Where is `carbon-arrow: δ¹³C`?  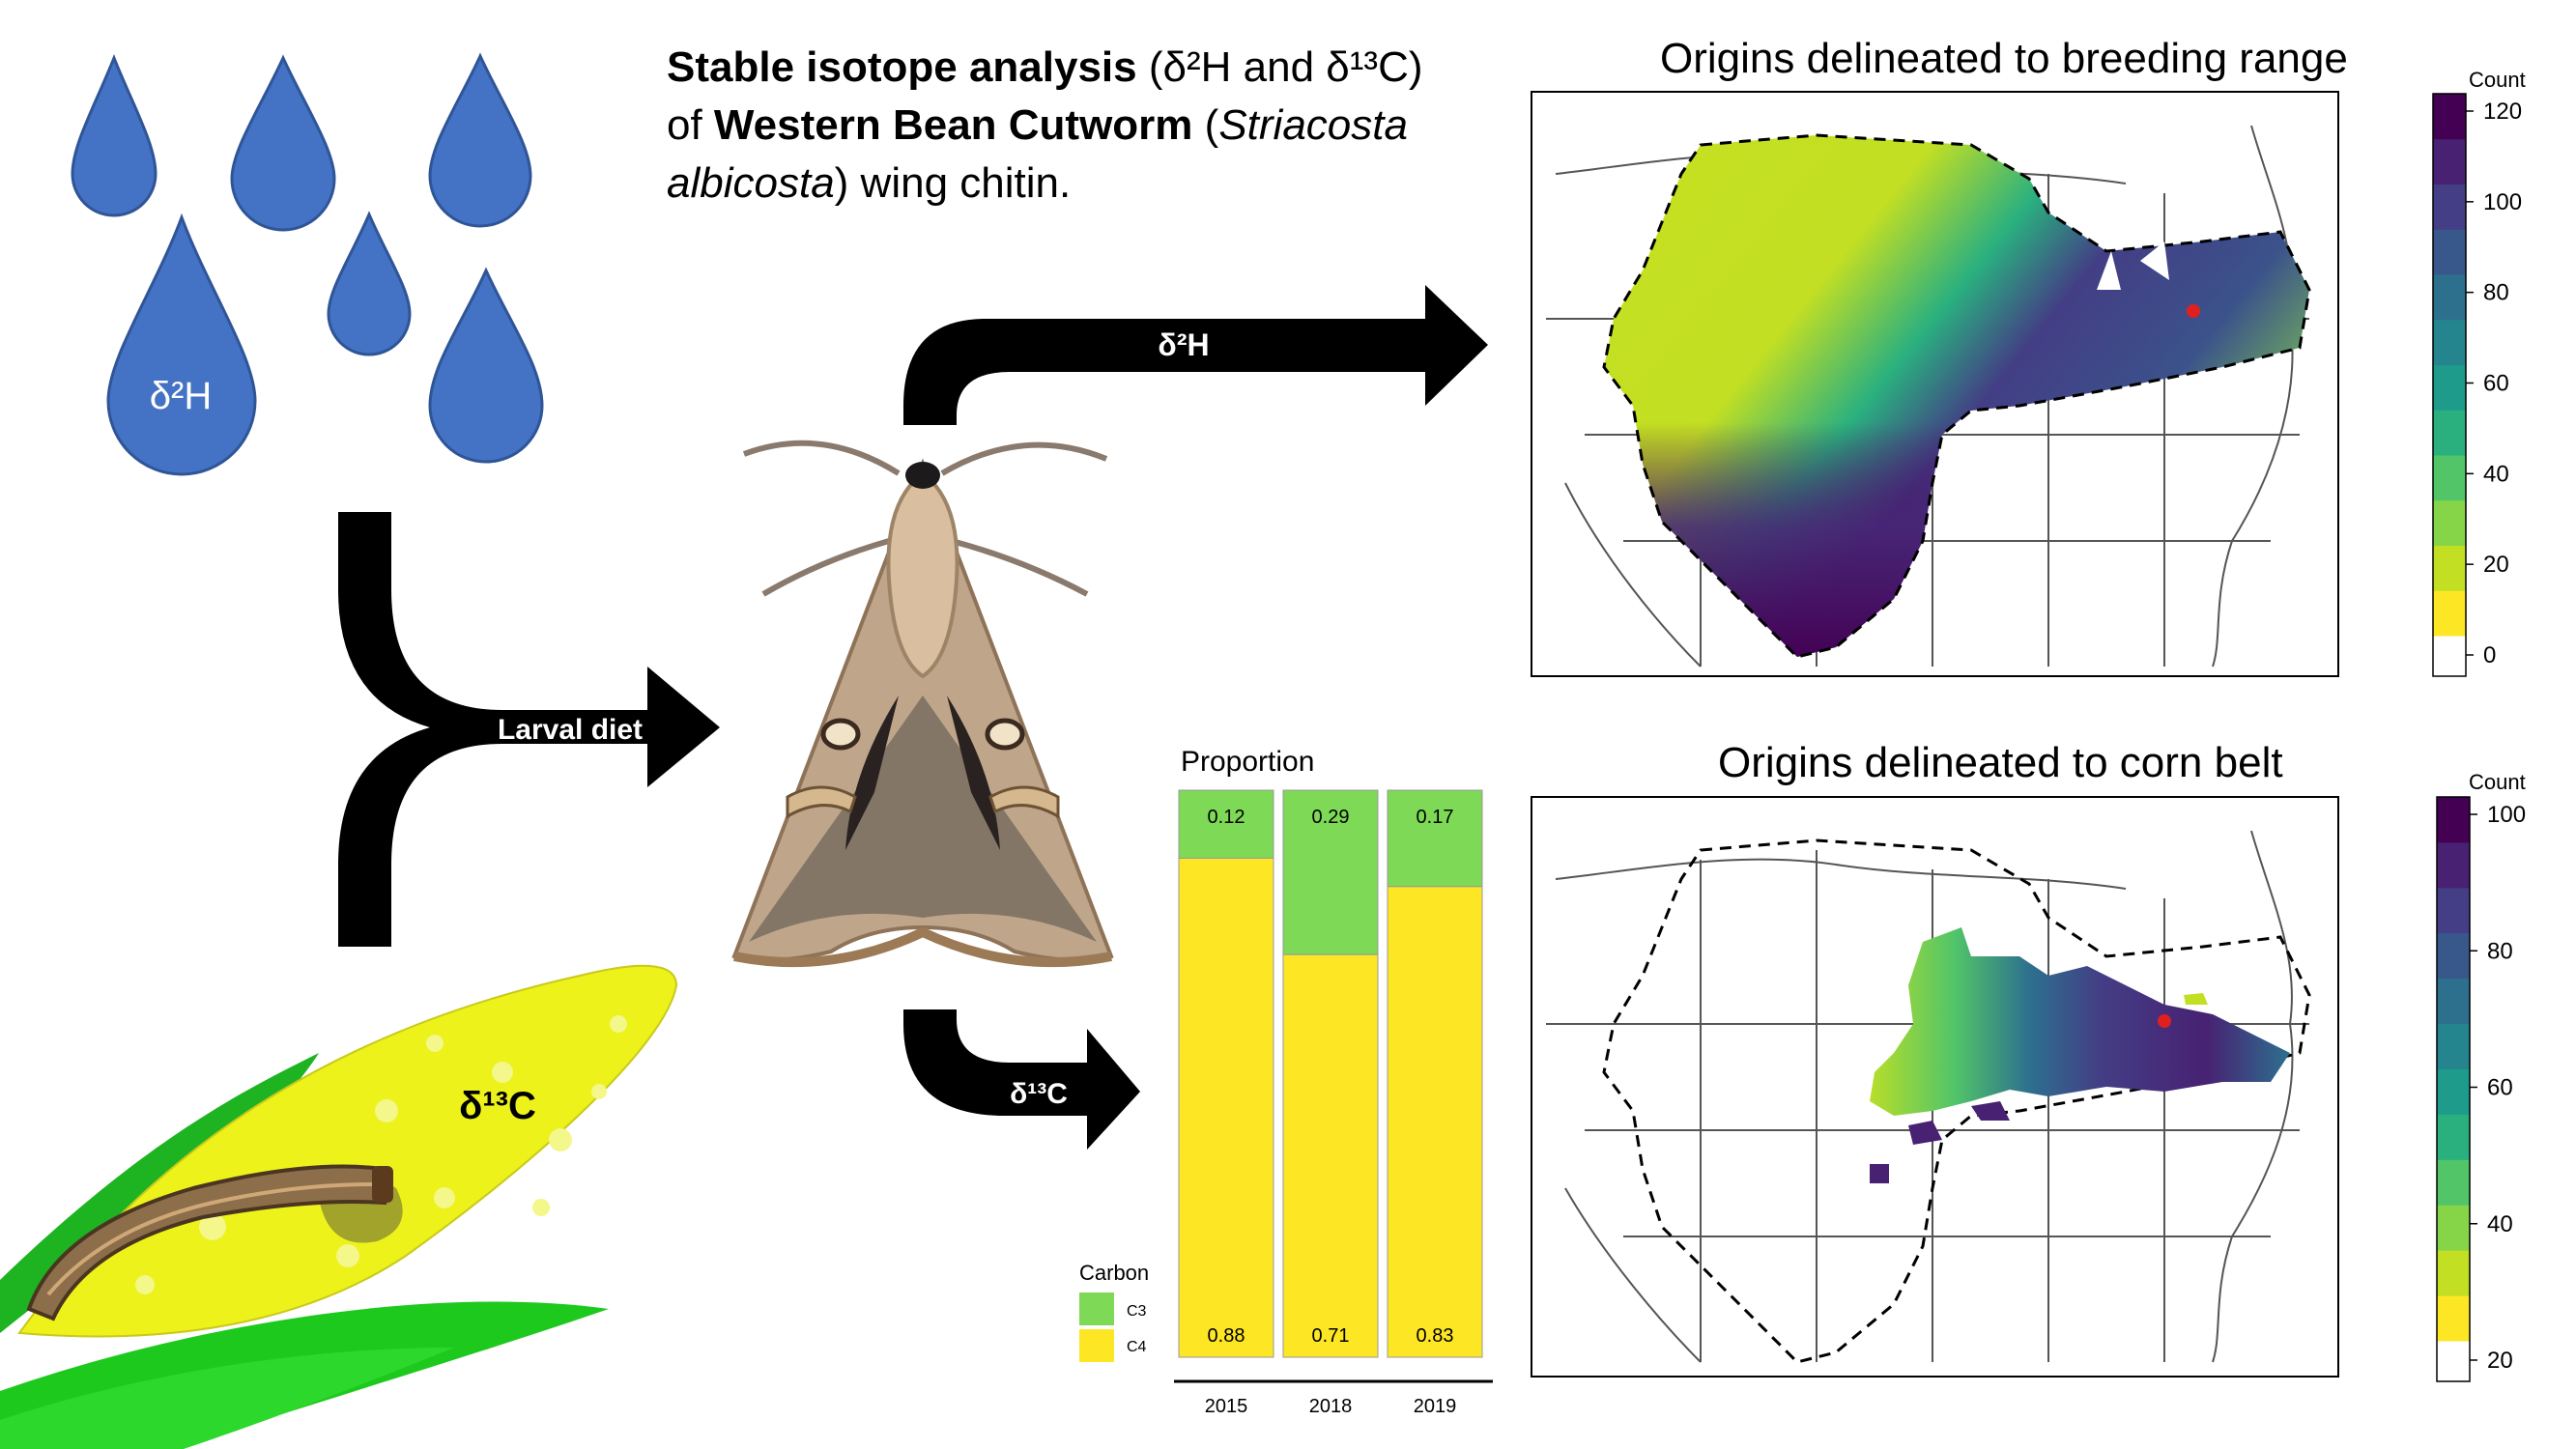 carbon-arrow: δ¹³C is located at coordinates (1022, 1079).